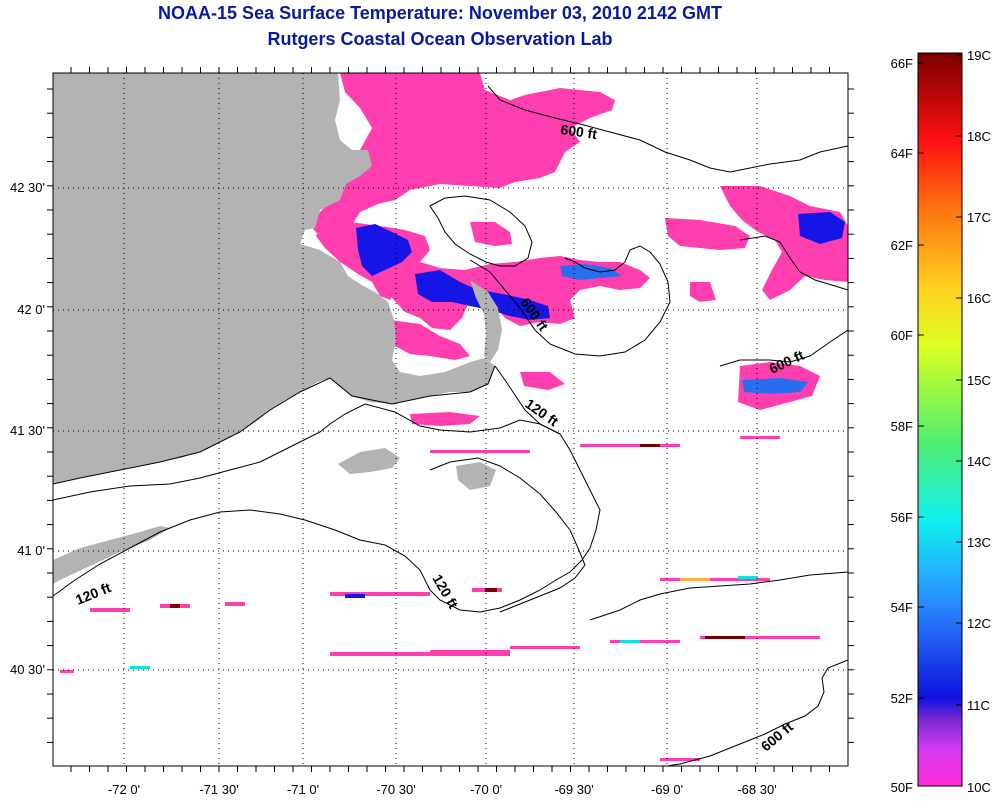 This screenshot has height=802, width=1000. Describe the element at coordinates (718, 596) in the screenshot. I see `isobath-600ft-offshore` at that location.